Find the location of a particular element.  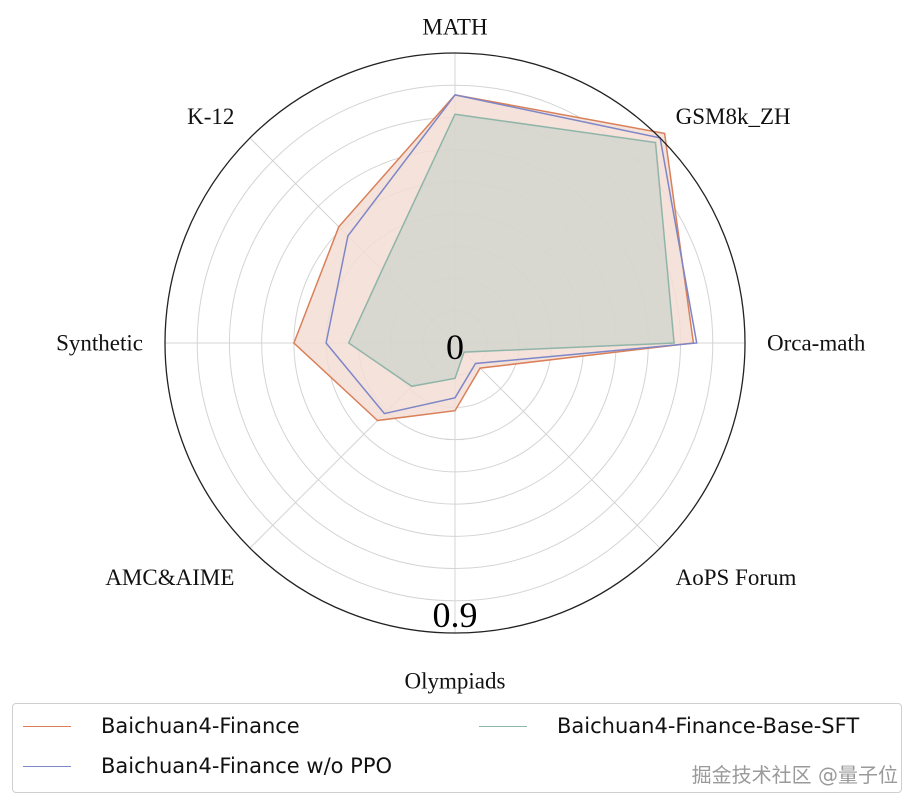

legend-item-baichuan4-finance: Baichuan4-Finance is located at coordinates (161, 726).